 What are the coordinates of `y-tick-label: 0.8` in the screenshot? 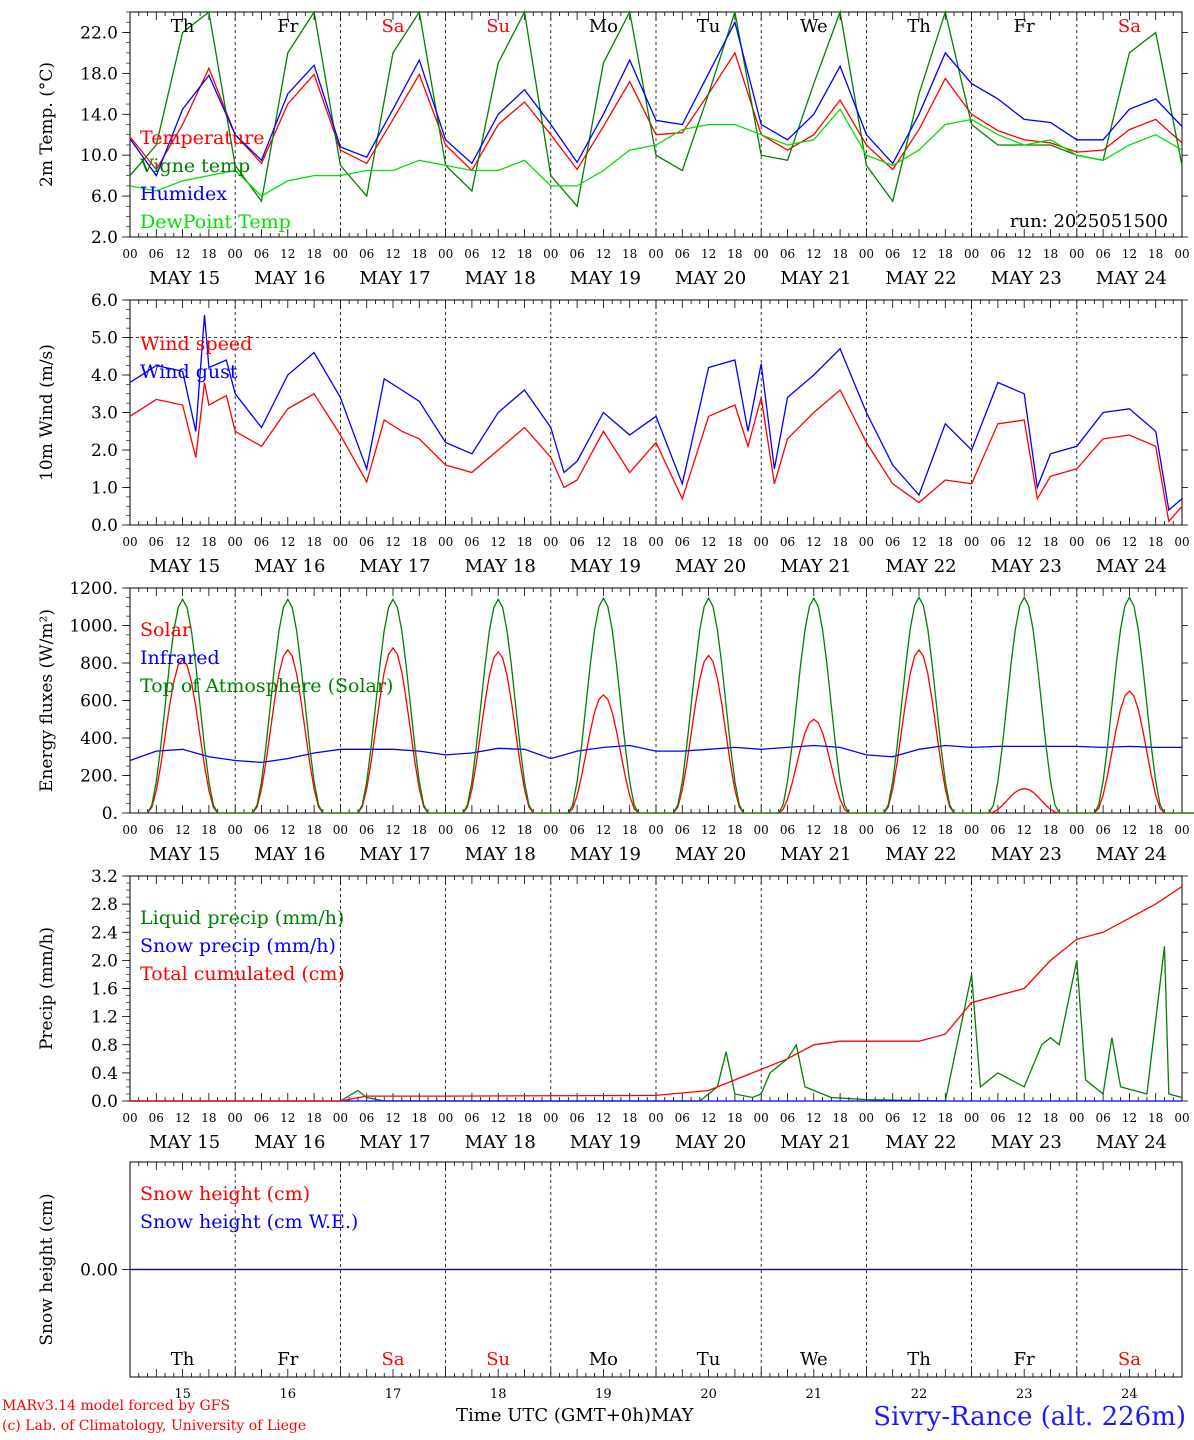 It's located at (104, 1046).